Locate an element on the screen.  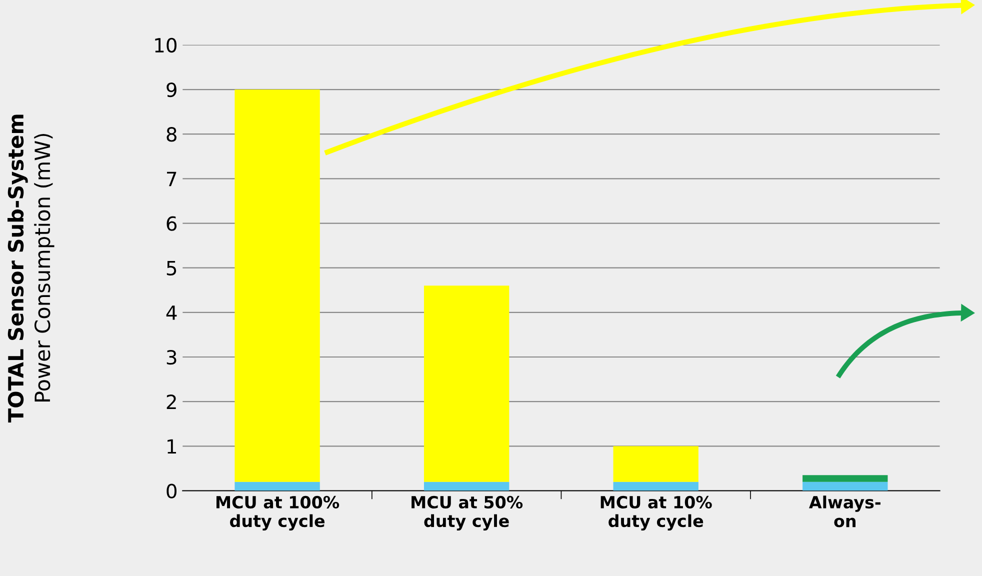
y-tick-label: 9 is located at coordinates (171, 90).